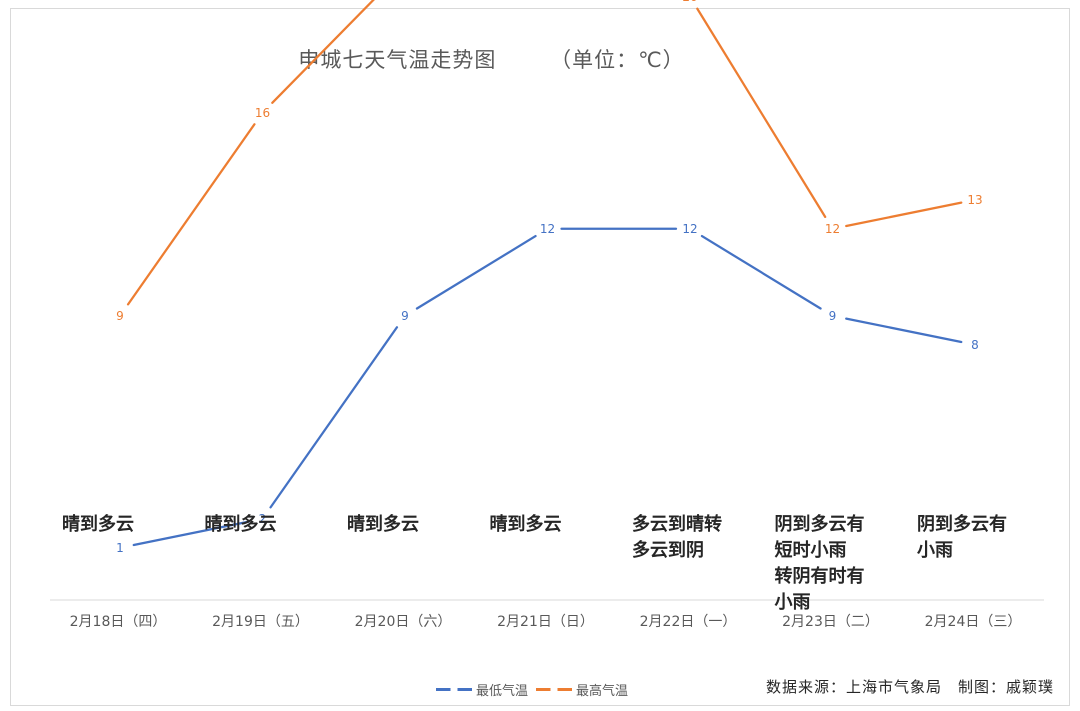 This screenshot has width=1080, height=711. What do you see at coordinates (554, 689) in the screenshot?
I see `legend-swatch-high` at bounding box center [554, 689].